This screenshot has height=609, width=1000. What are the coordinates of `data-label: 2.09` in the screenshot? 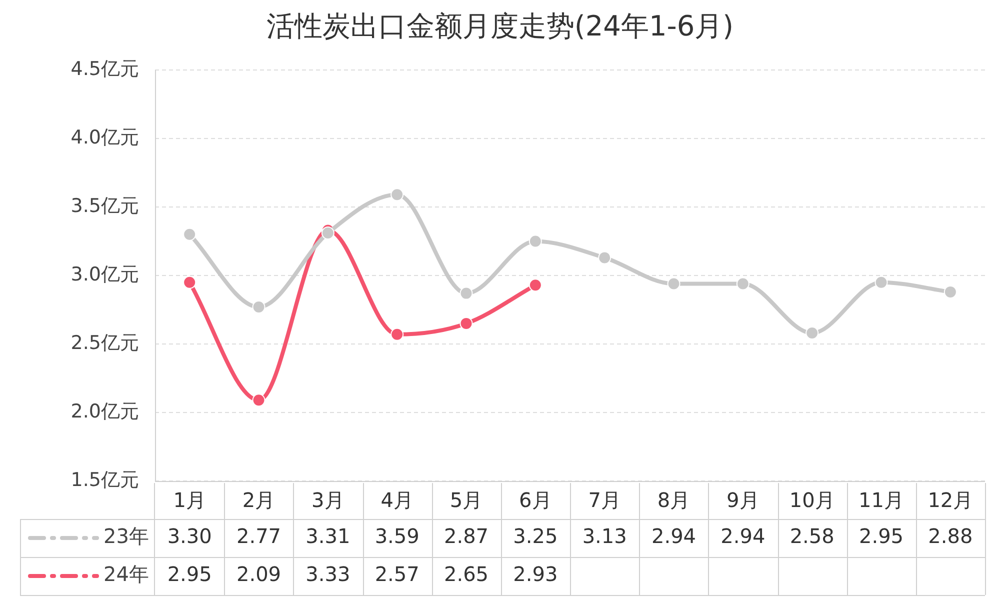 It's located at (259, 574).